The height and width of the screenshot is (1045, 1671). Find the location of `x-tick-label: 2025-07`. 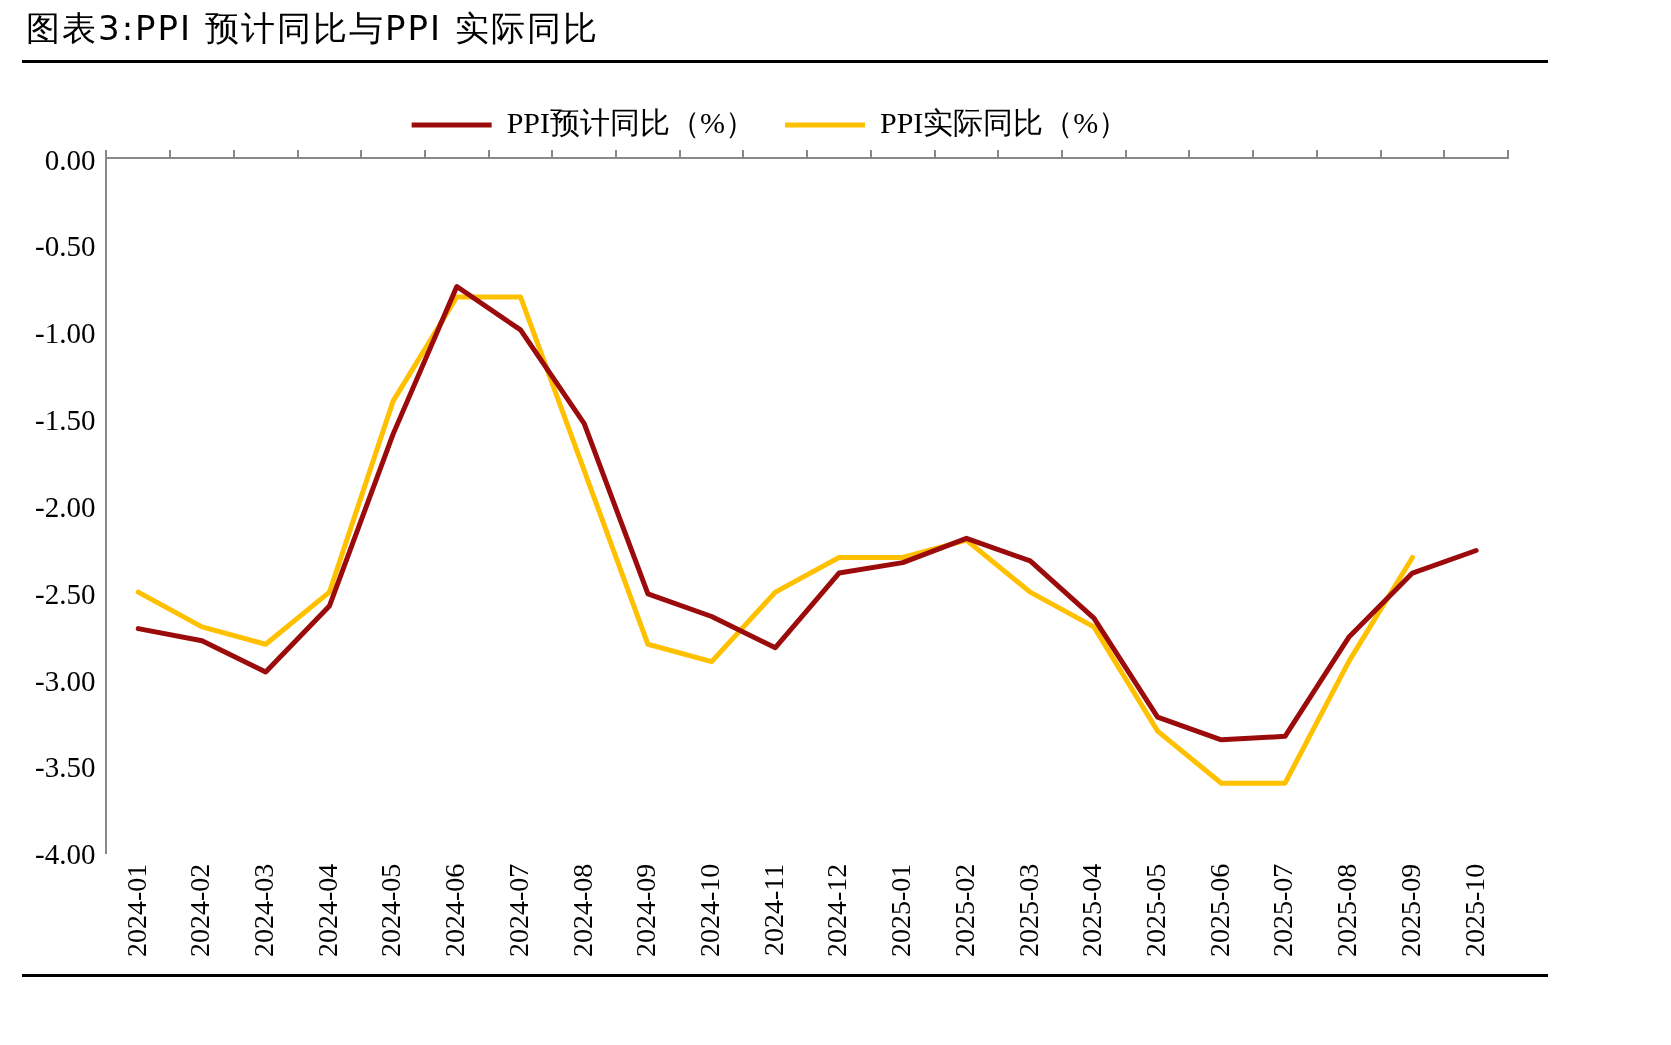

x-tick-label: 2025-07 is located at coordinates (1283, 910).